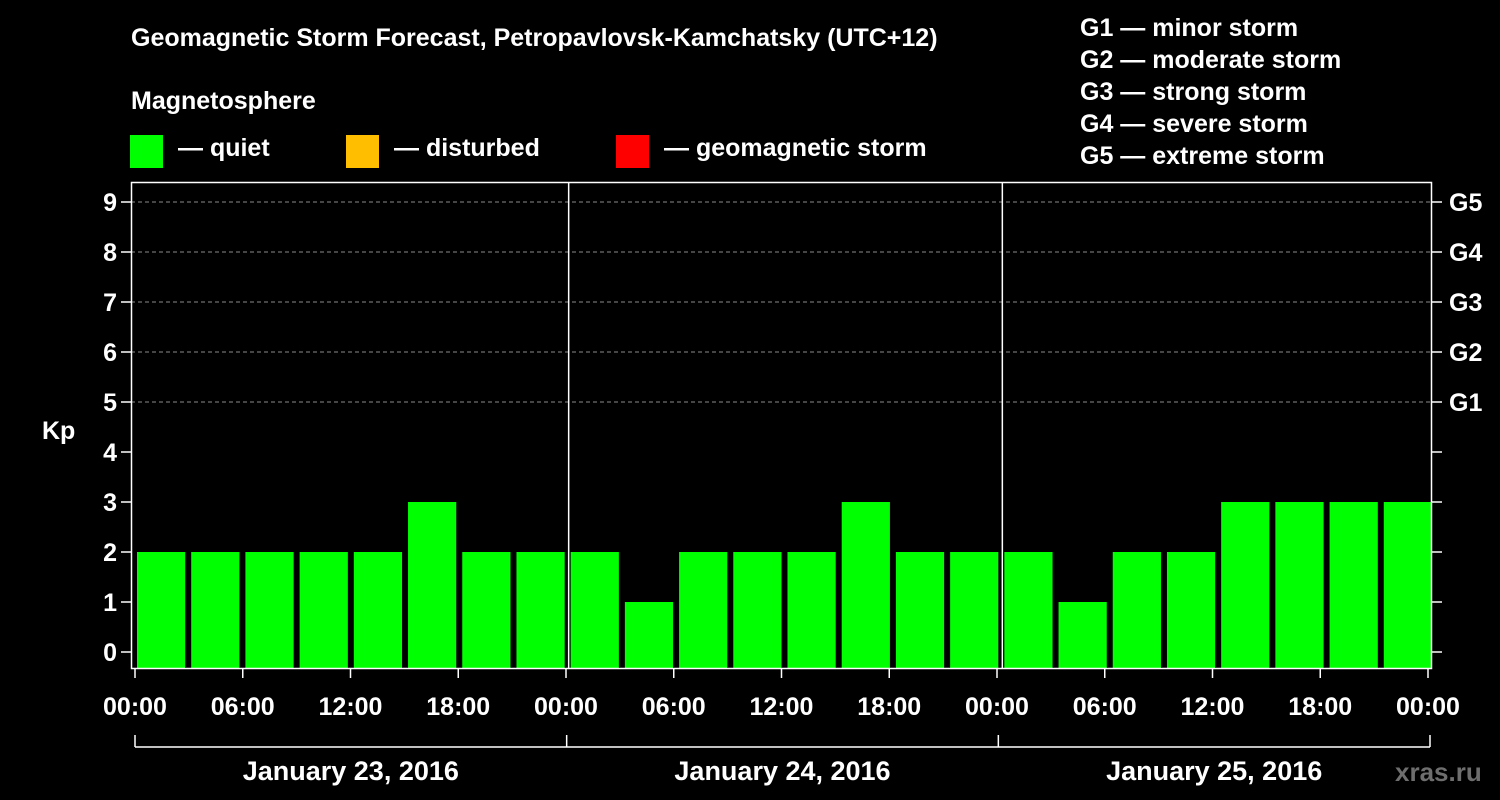  What do you see at coordinates (1194, 124) in the screenshot?
I see `storm-level-g4: G4 — severe storm` at bounding box center [1194, 124].